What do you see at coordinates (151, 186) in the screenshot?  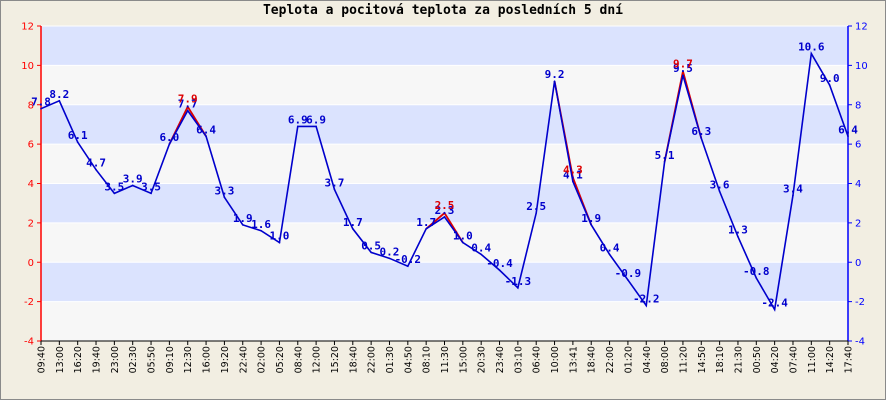 I see `temperature-data-label: 3.5` at bounding box center [151, 186].